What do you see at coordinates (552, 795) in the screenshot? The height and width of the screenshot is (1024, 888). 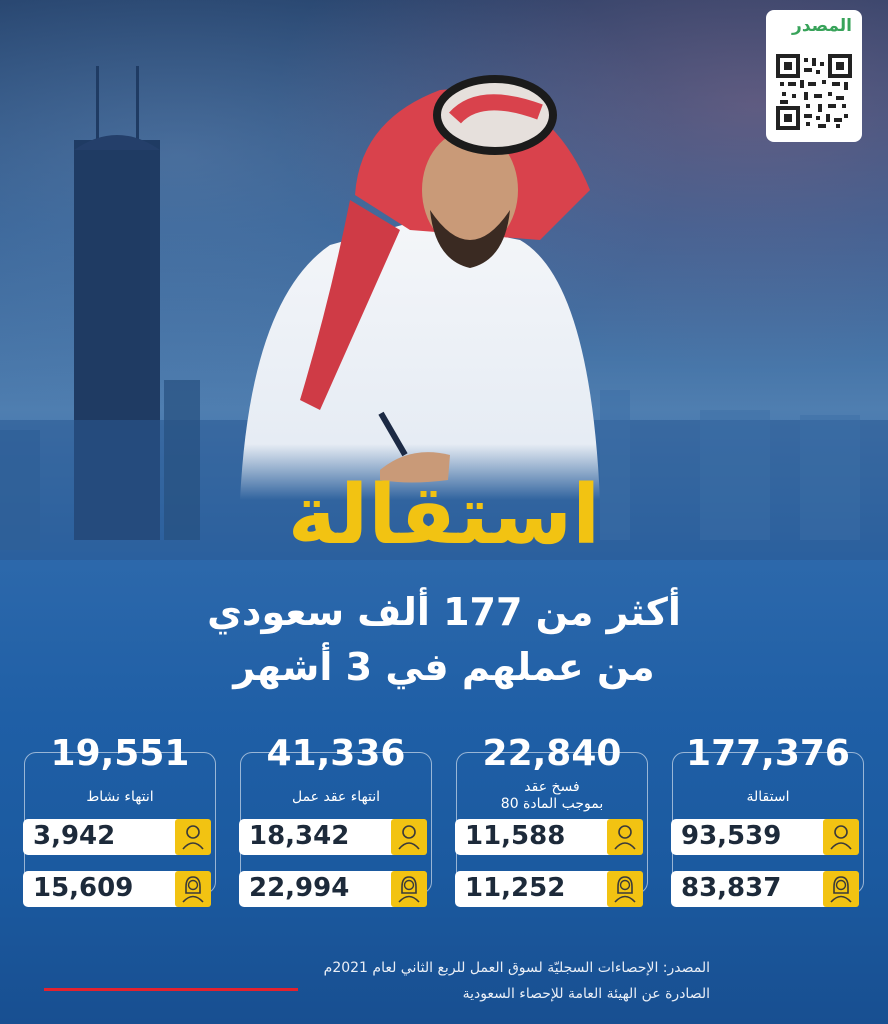 I see `stat-label: فسخ عقد بموجب المادة 80` at bounding box center [552, 795].